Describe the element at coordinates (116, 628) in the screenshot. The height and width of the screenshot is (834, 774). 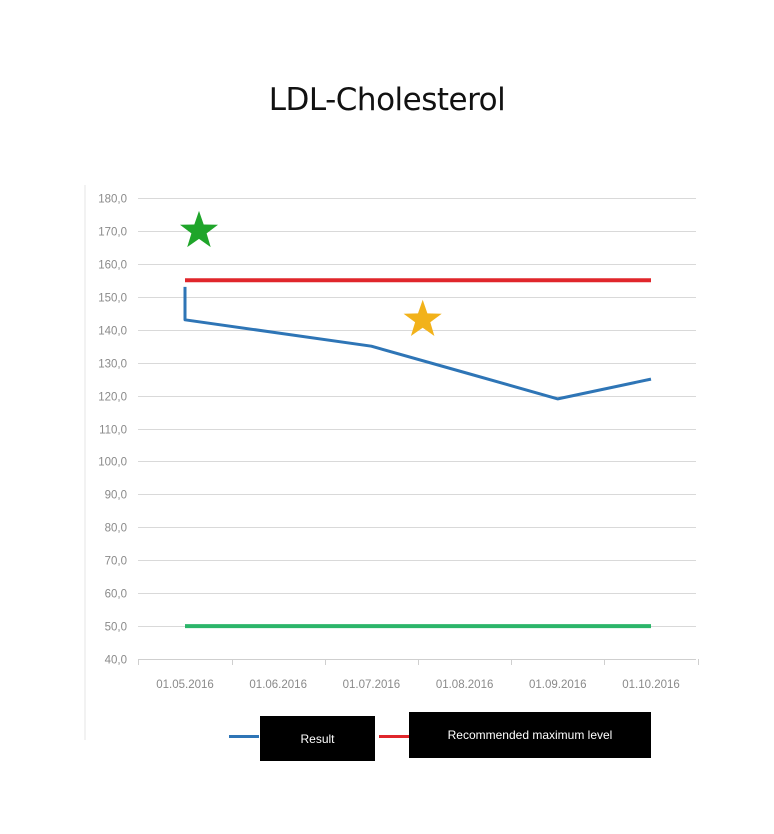
I see `y-tick-label: 50,0` at that location.